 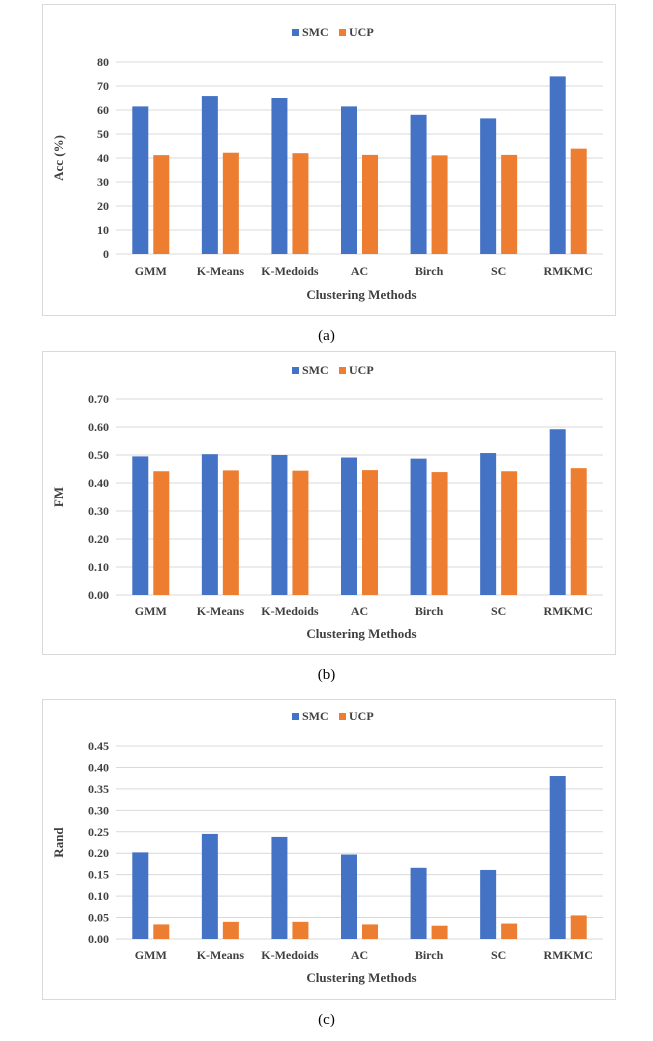 What do you see at coordinates (98, 789) in the screenshot?
I see `y-tick-label: 0.35` at bounding box center [98, 789].